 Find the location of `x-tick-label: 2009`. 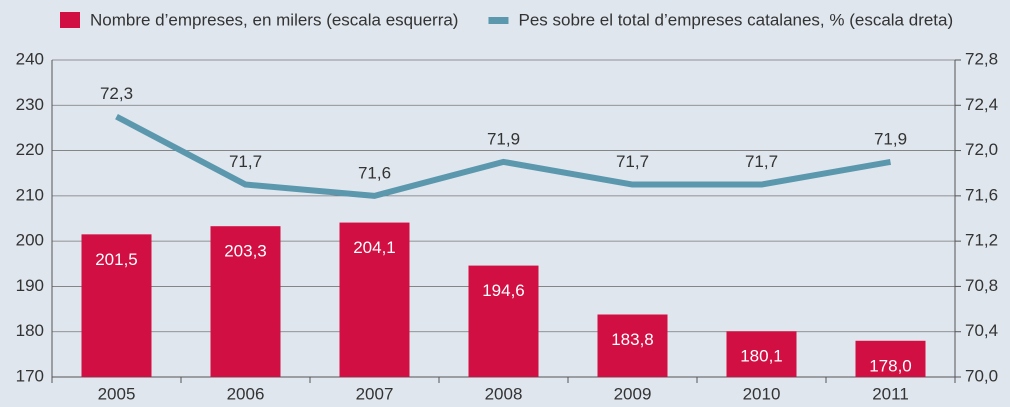

x-tick-label: 2009 is located at coordinates (633, 393).